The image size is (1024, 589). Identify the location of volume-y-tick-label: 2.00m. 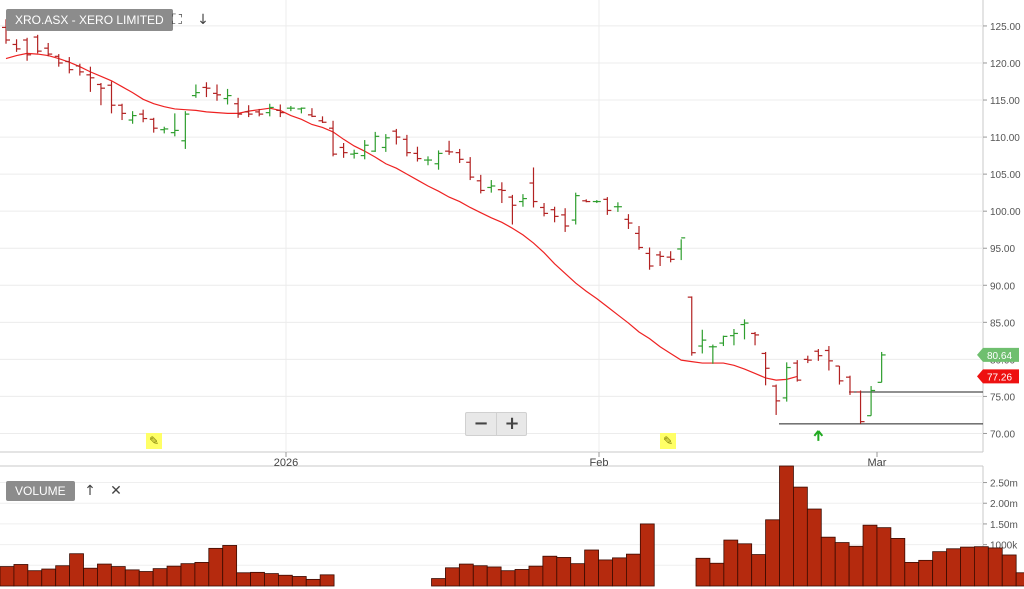
(1004, 504).